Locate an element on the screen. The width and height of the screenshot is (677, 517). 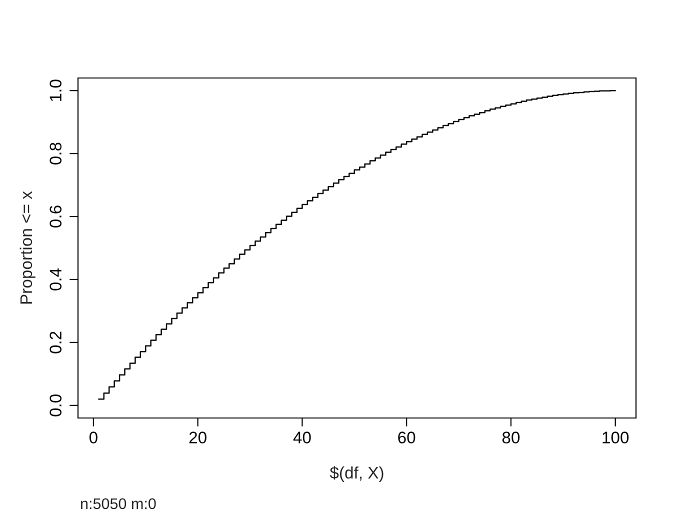
y-tick-label: 0.2 is located at coordinates (56, 343).